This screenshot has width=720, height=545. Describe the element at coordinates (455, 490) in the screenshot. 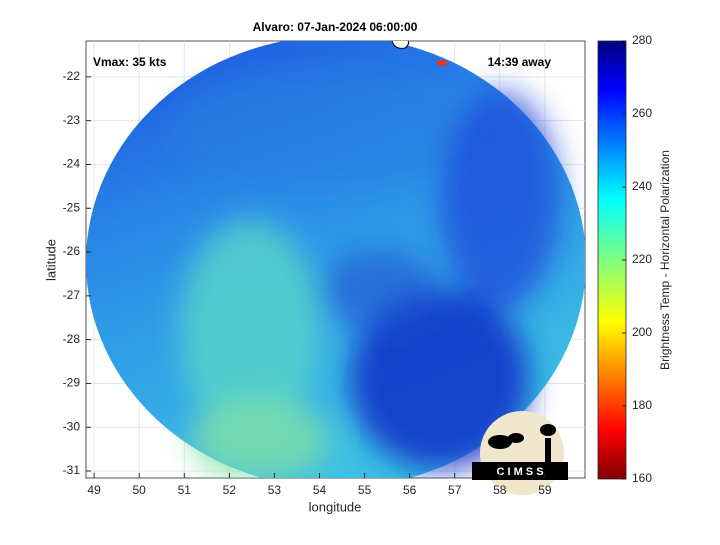

I see `x-tick-label: 57` at that location.